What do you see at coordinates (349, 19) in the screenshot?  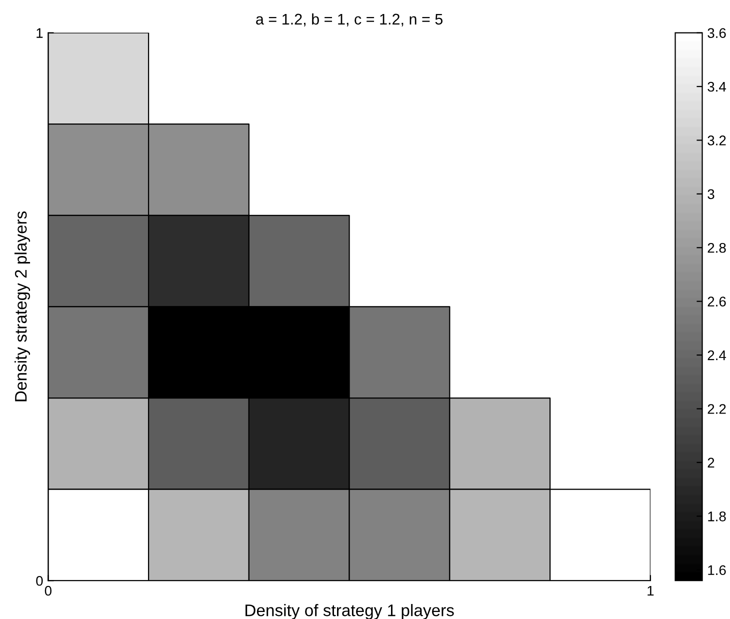 I see `chart-title: a = 1.2, b = 1, c = 1.2, n = 5` at bounding box center [349, 19].